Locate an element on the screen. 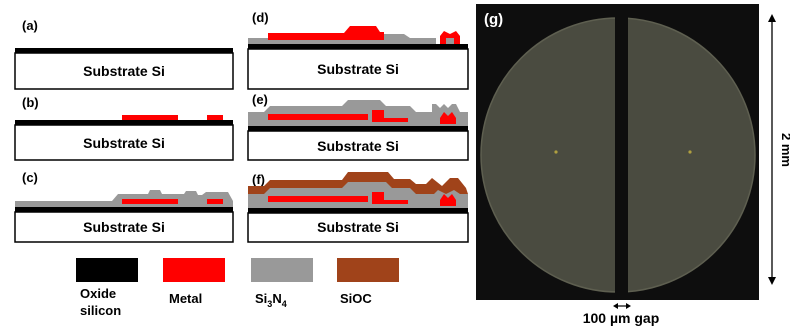 The width and height of the screenshot is (790, 329). panel-a-tag: (a) is located at coordinates (30, 25).